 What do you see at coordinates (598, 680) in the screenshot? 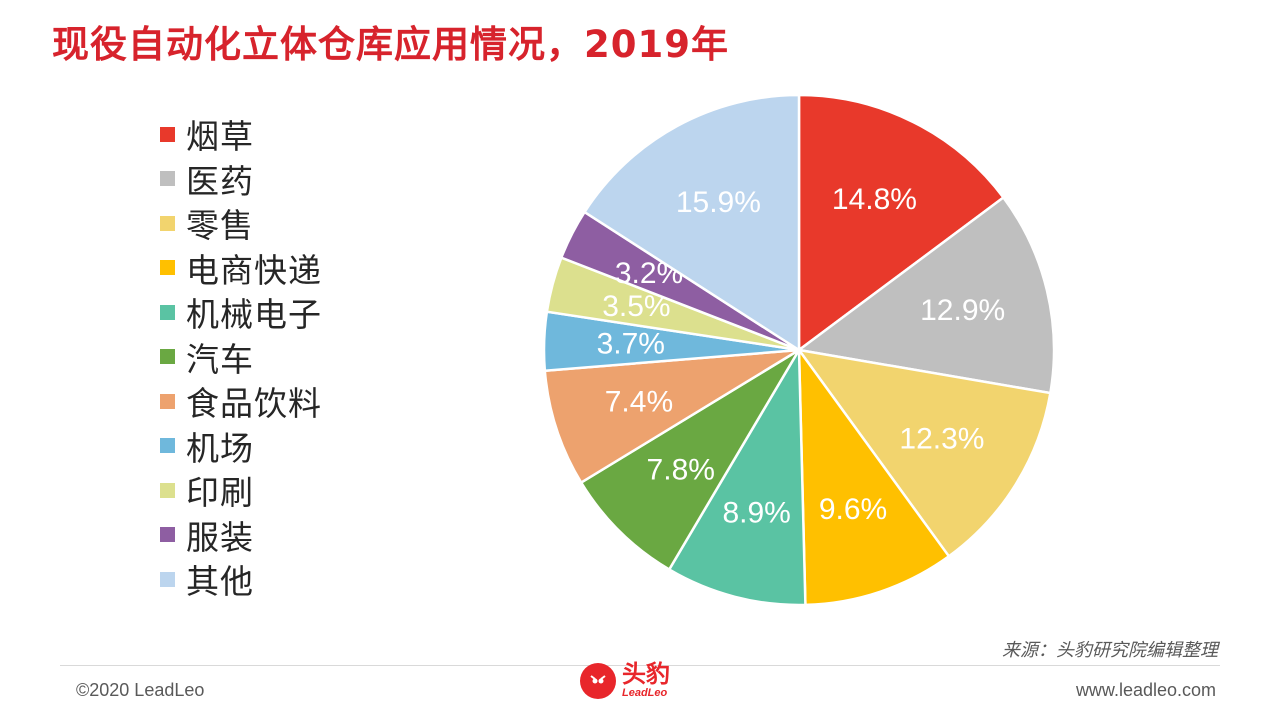
I see `leopard-icon` at bounding box center [598, 680].